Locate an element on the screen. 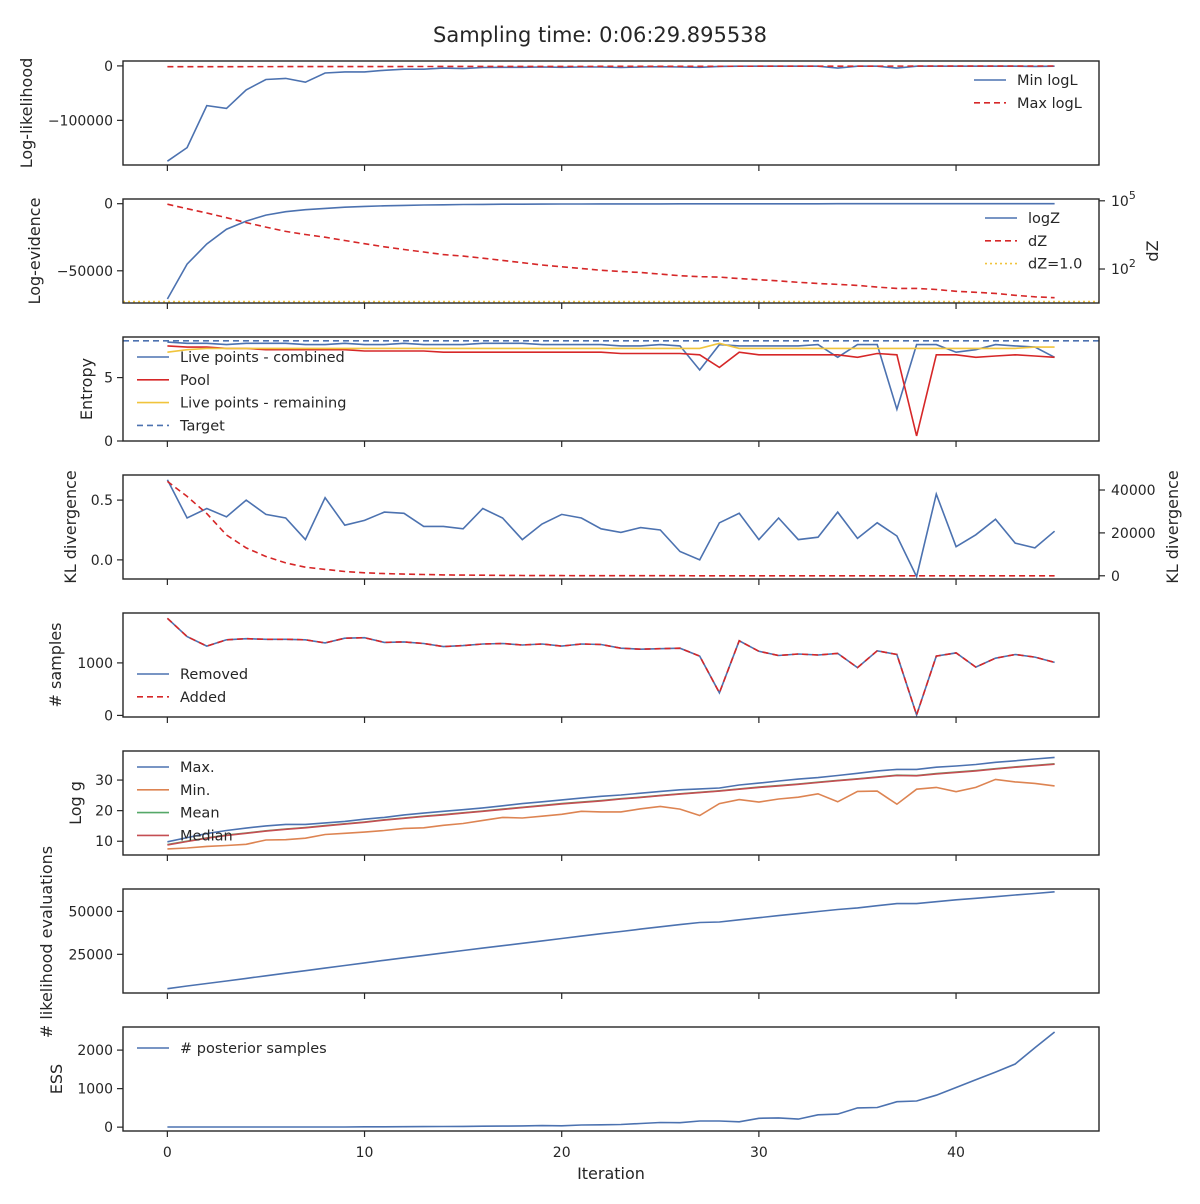 This screenshot has height=1204, width=1200. panel-5-frame is located at coordinates (611, 665).